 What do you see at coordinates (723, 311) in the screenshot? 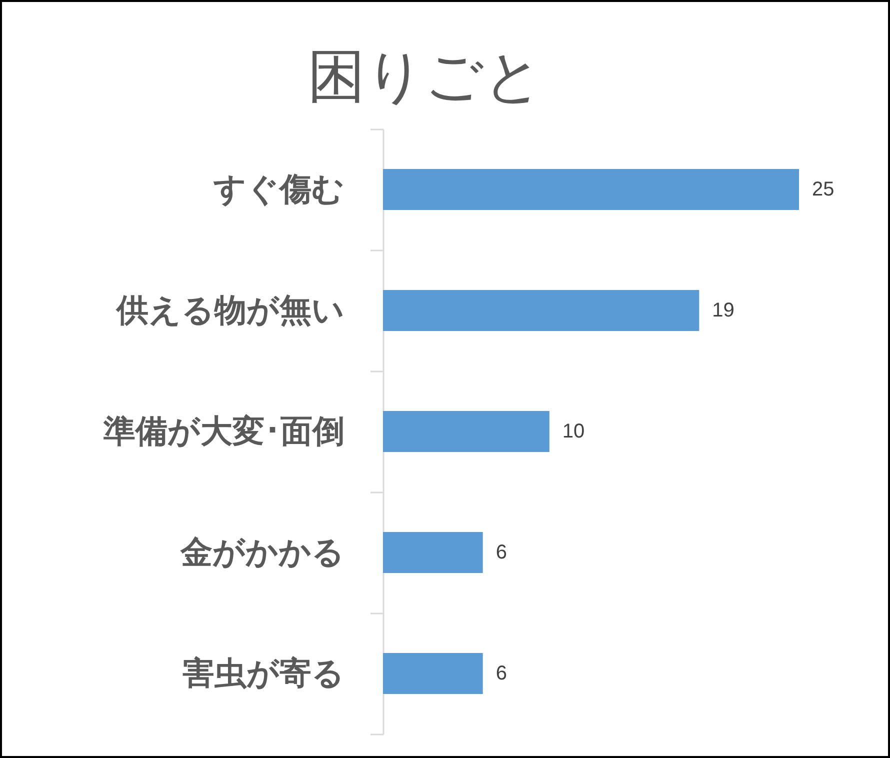
I see `data-label: 19` at bounding box center [723, 311].